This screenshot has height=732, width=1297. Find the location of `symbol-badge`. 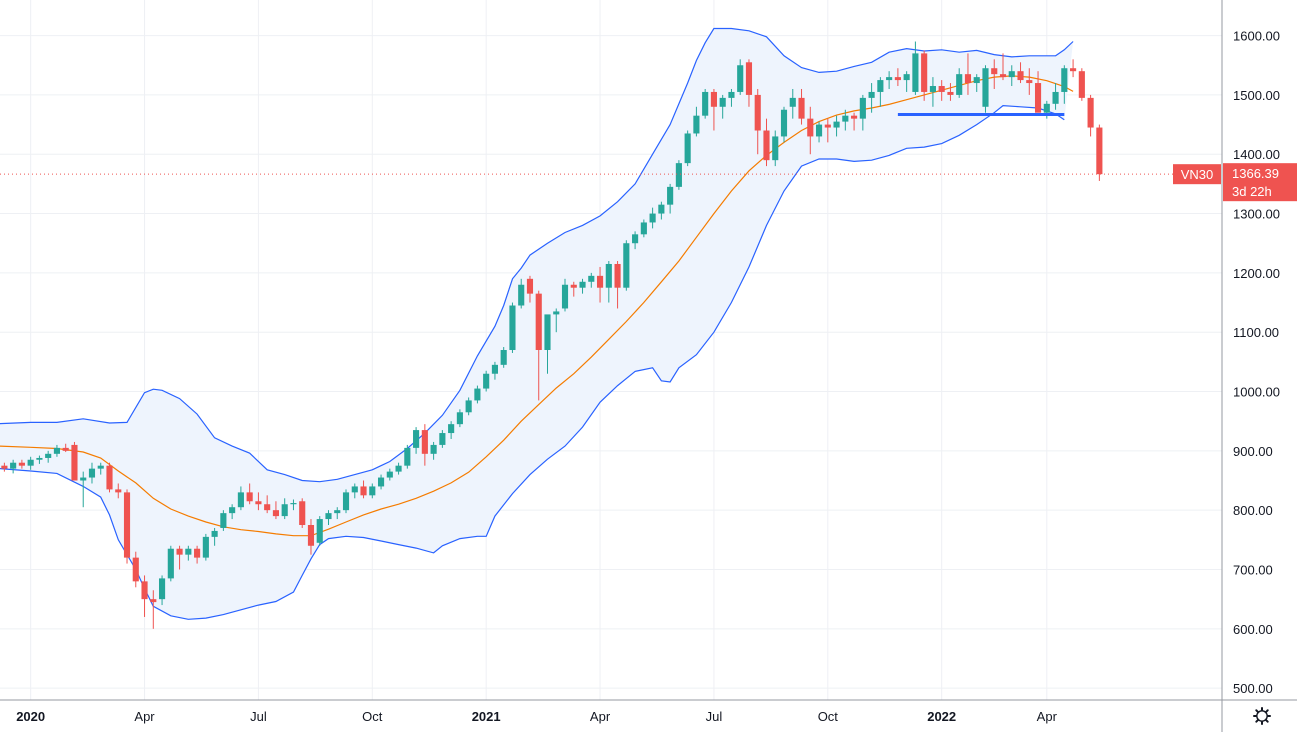

symbol-badge is located at coordinates (1197, 174).